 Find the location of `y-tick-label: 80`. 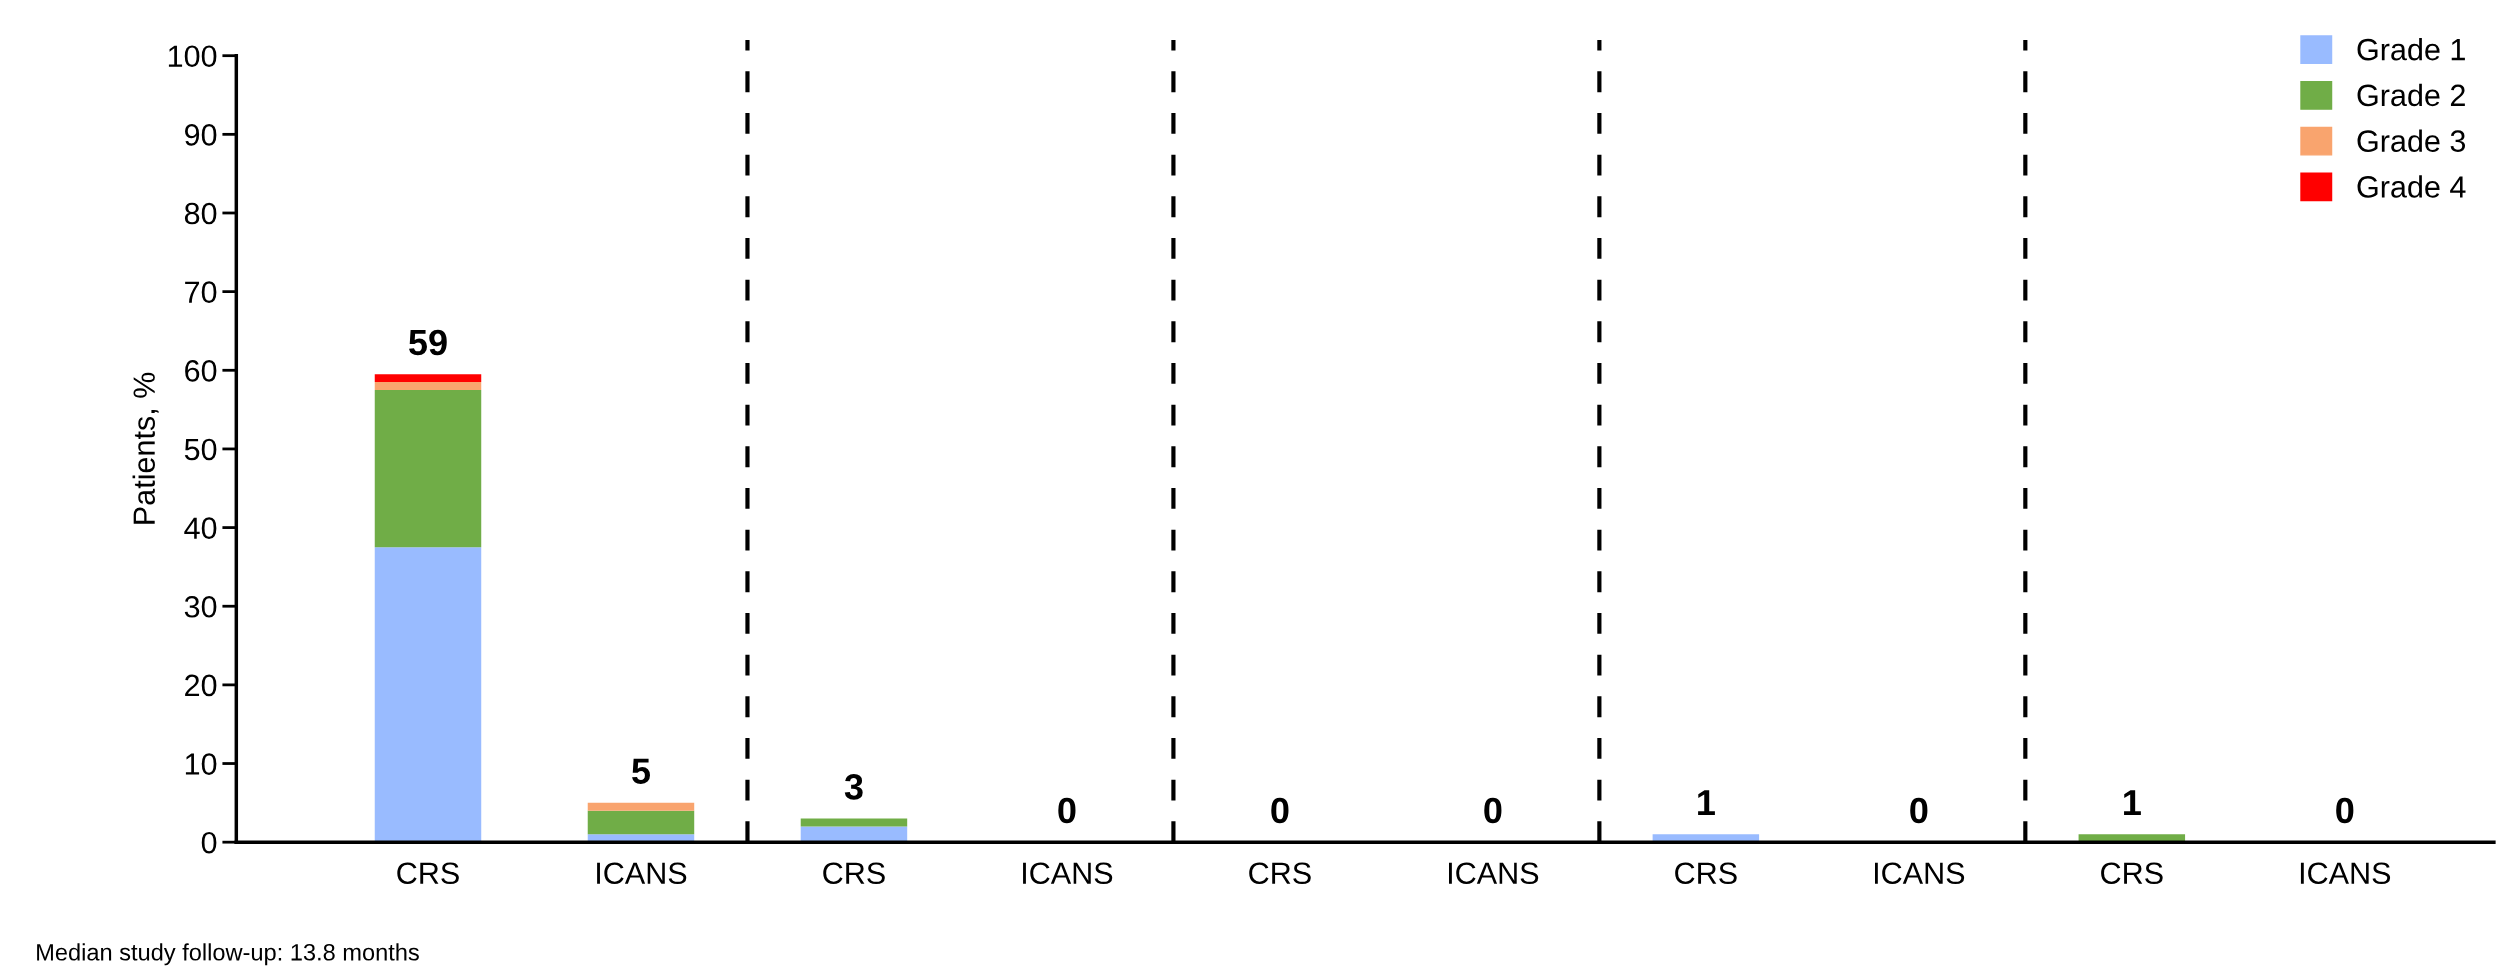

y-tick-label: 80 is located at coordinates (200, 213).